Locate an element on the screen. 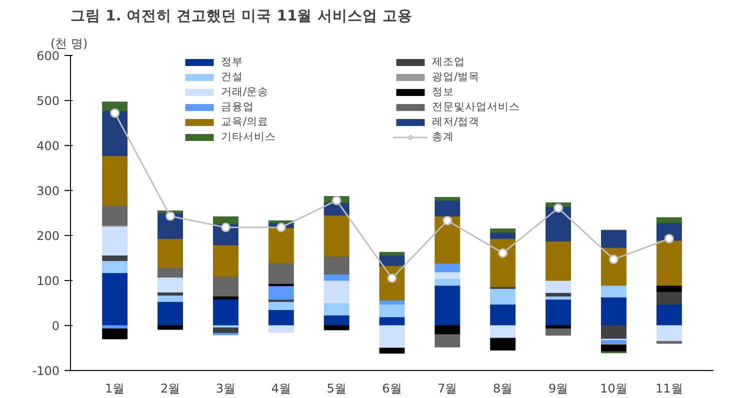 The width and height of the screenshot is (743, 398). x-tick-label: 8월 is located at coordinates (503, 389).